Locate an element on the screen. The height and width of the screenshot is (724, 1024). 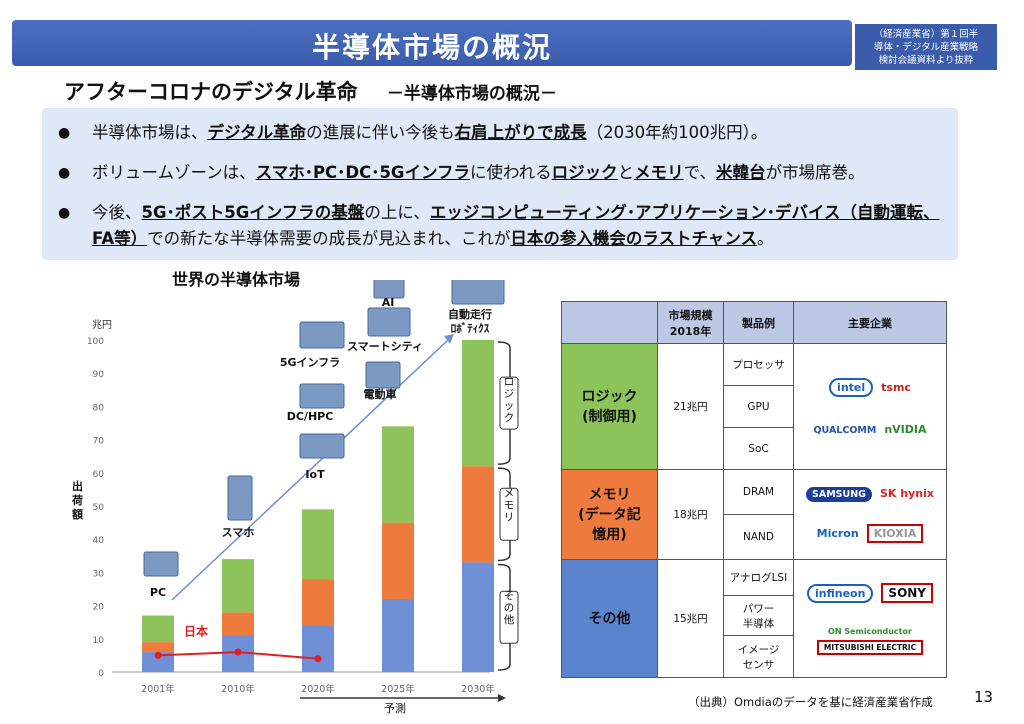
size-cell: 15兆円 is located at coordinates (690, 618).